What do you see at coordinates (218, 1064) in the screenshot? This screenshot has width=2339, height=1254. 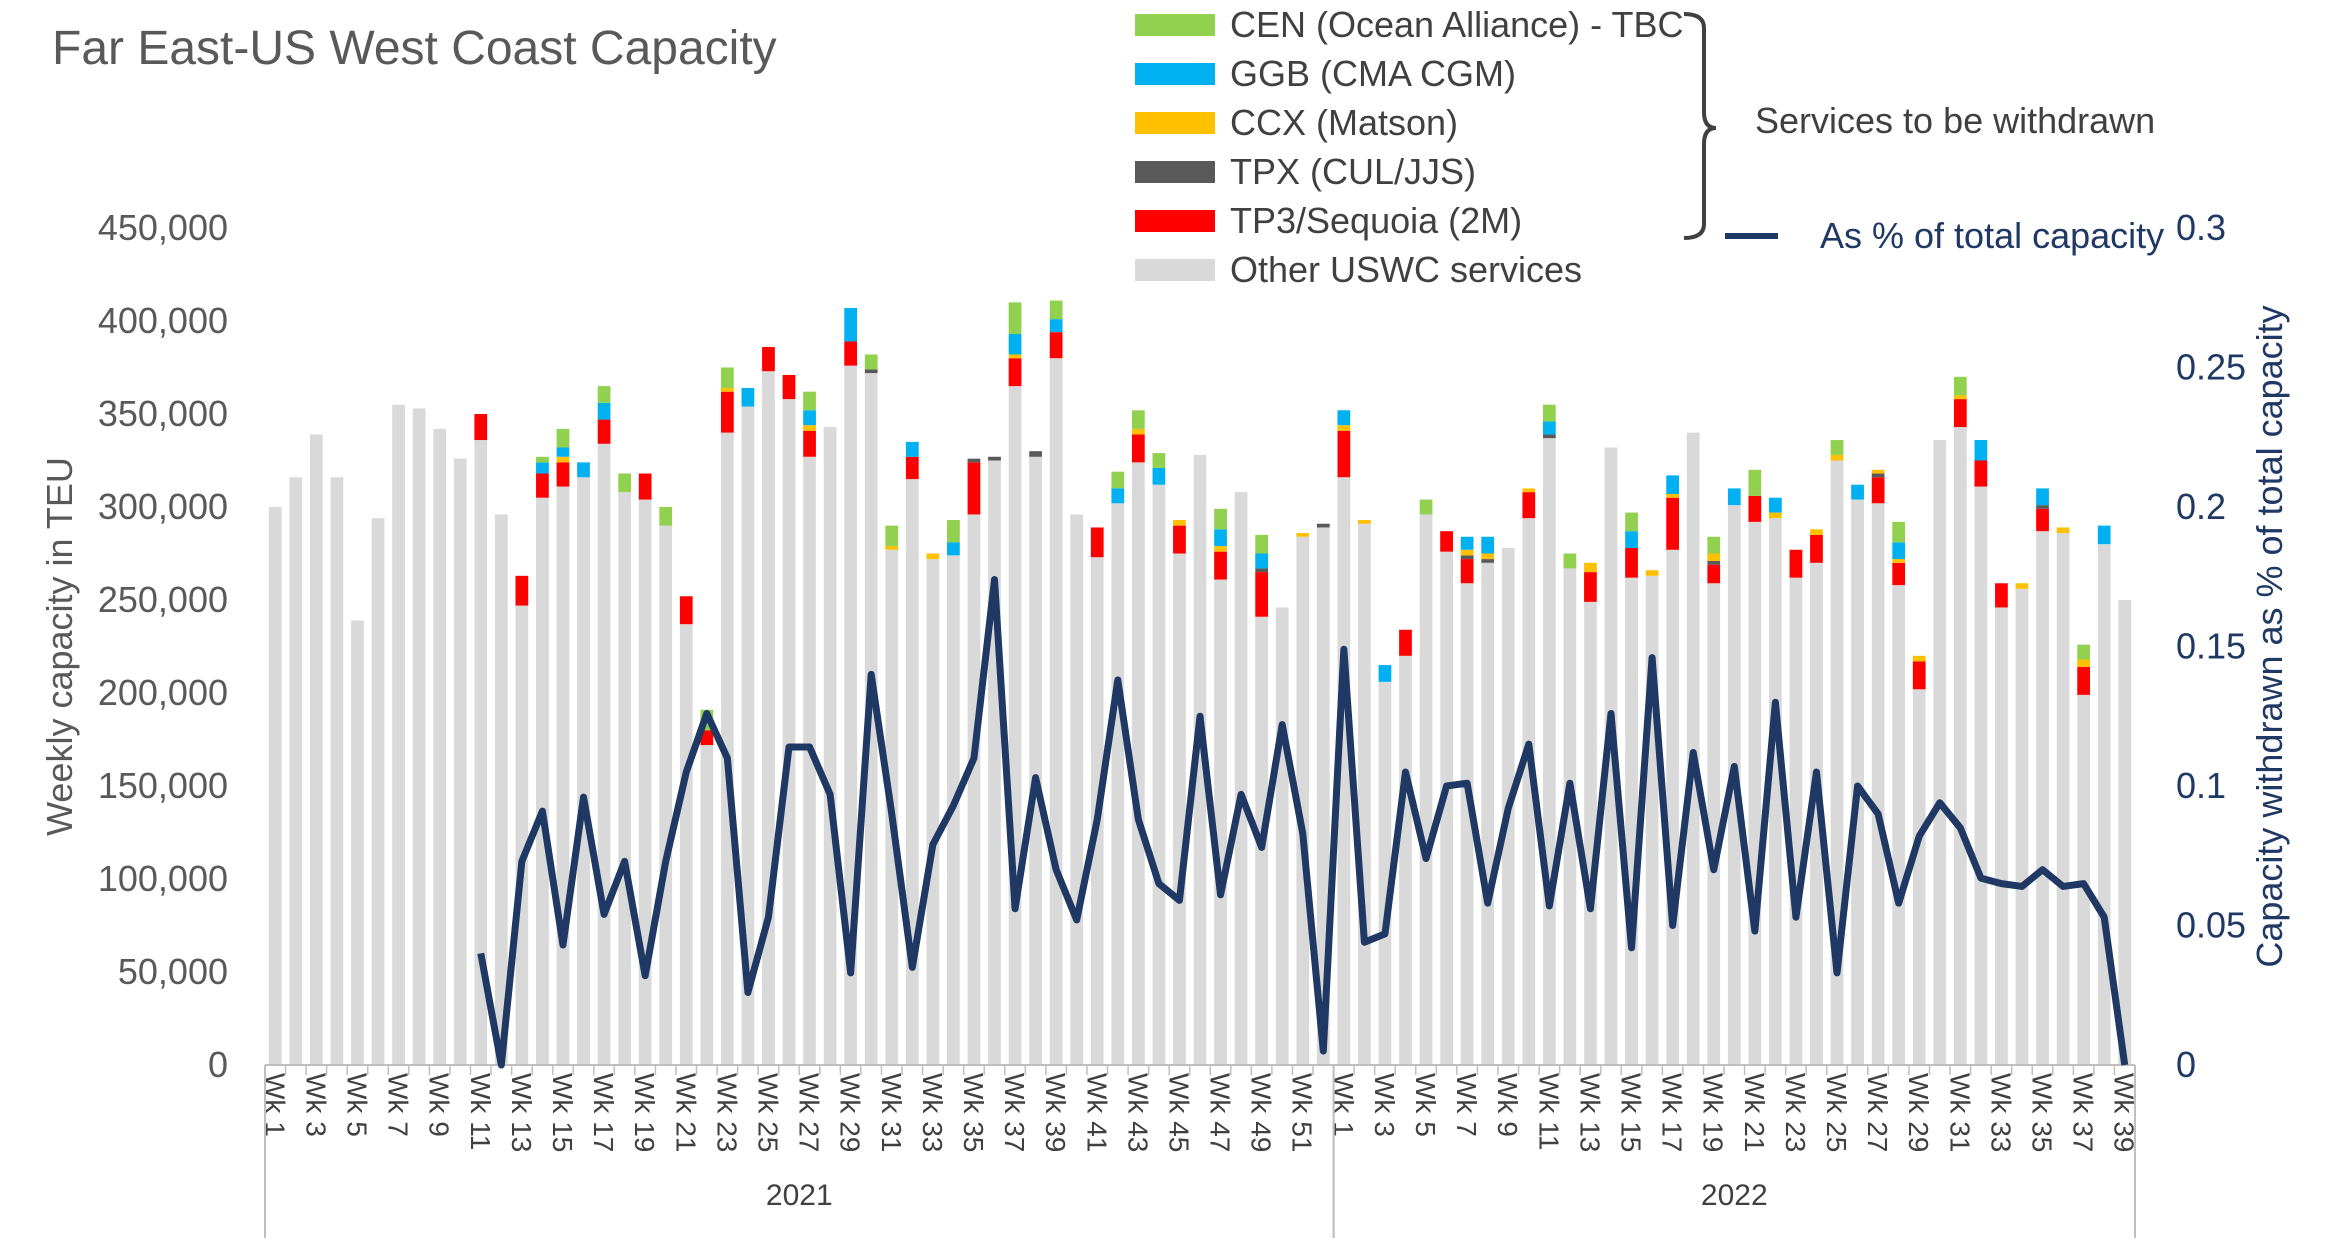 I see `y-tick-label: 0` at bounding box center [218, 1064].